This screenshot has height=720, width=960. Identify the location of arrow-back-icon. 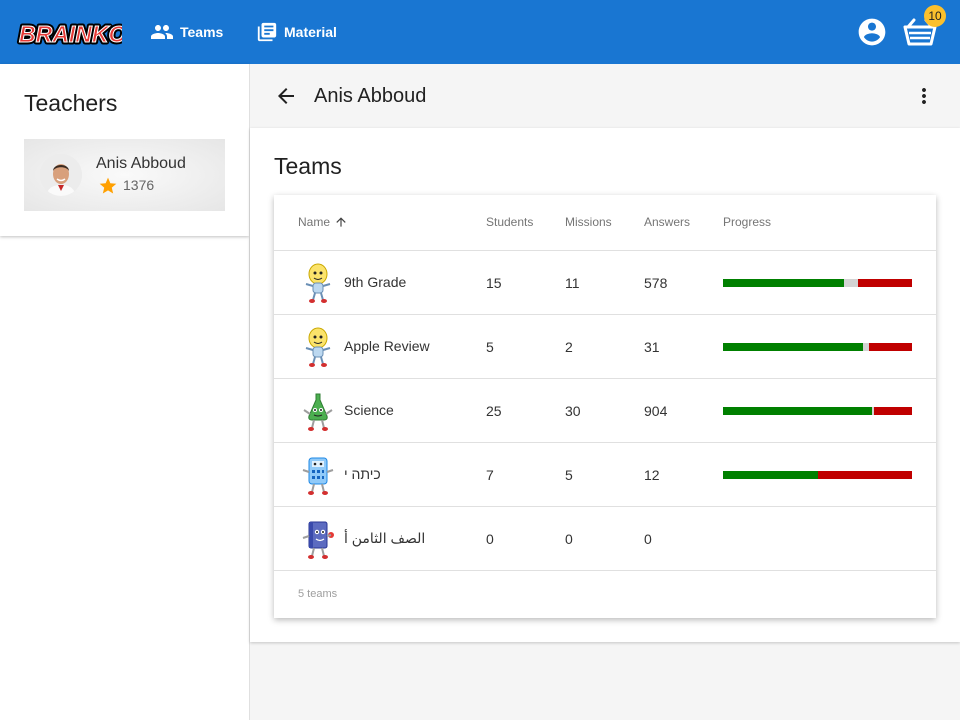
(286, 96).